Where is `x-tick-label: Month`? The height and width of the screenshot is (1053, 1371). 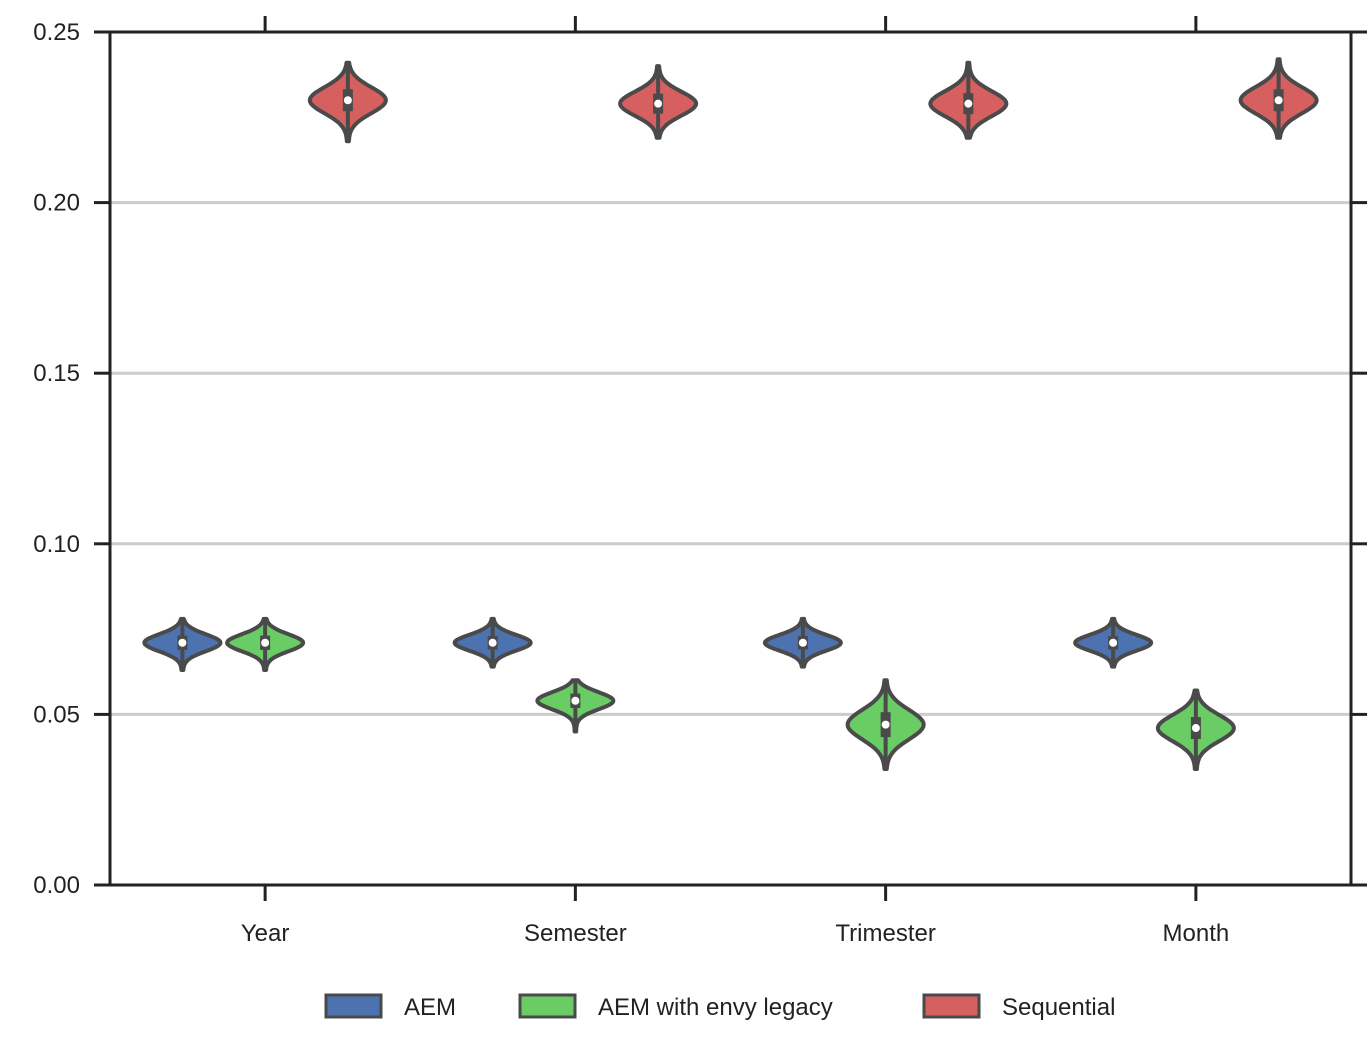 x-tick-label: Month is located at coordinates (1196, 933).